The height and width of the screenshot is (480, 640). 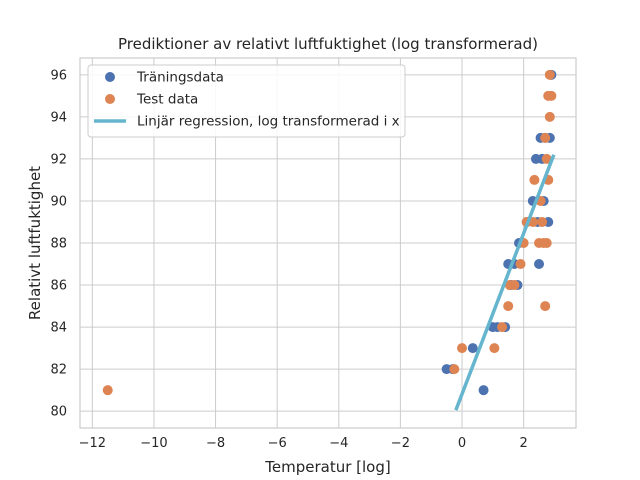 I want to click on x-tick-label: −12, so click(x=92, y=443).